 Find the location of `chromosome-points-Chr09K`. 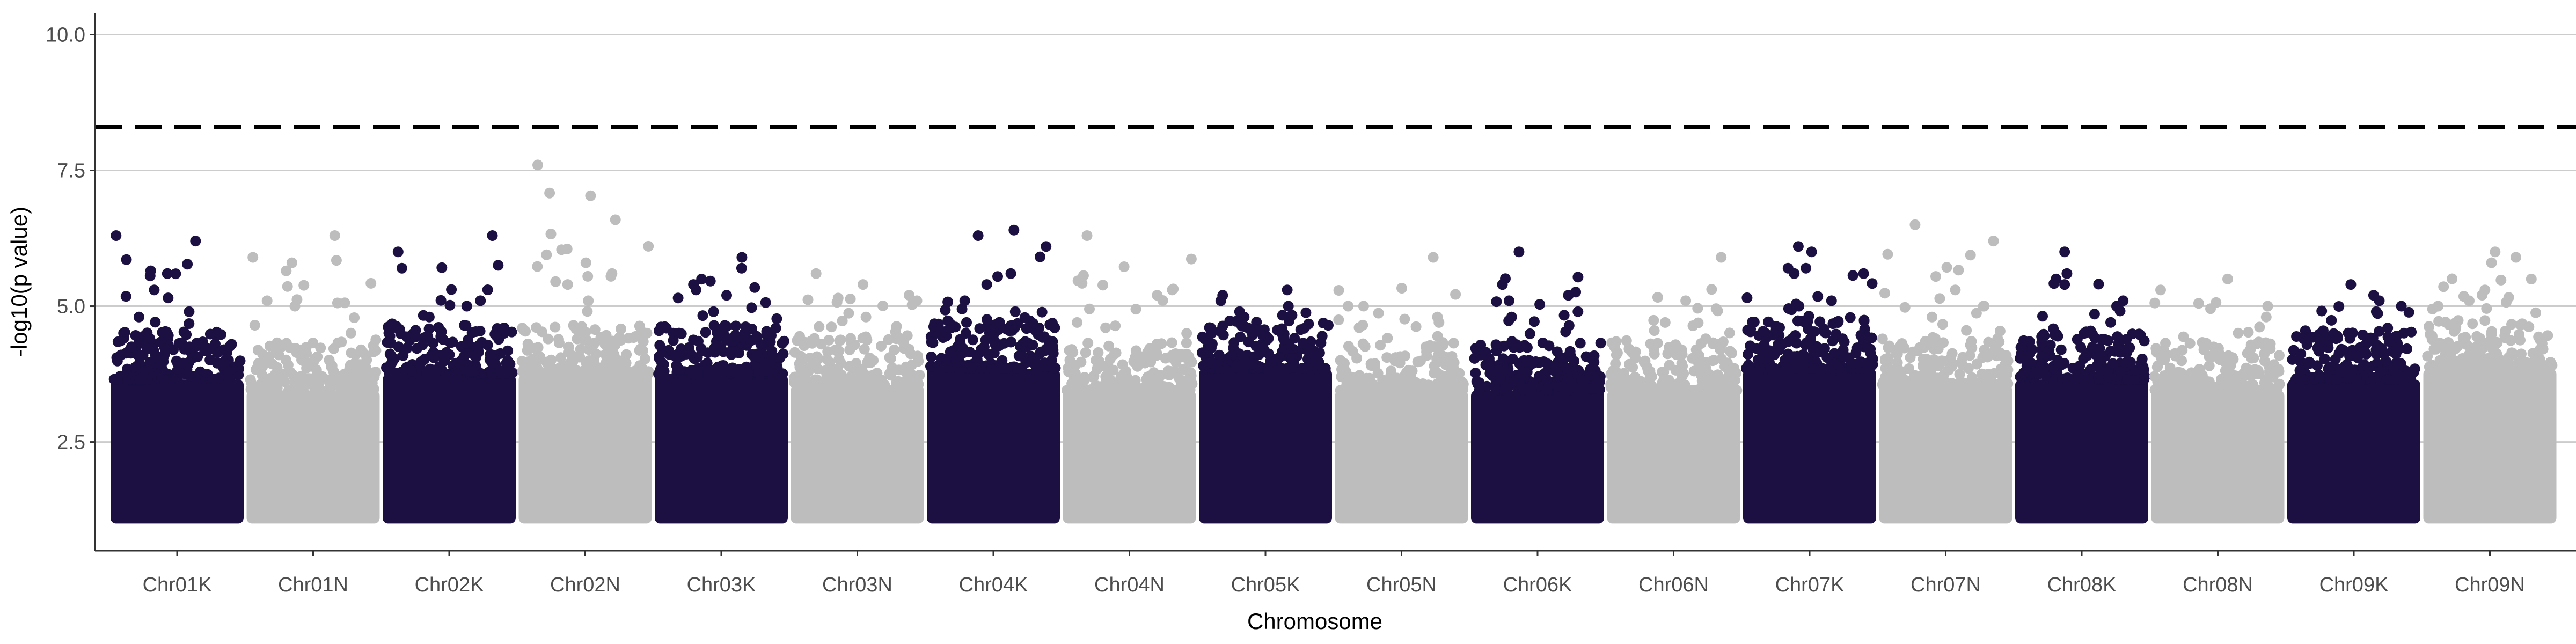

chromosome-points-Chr09K is located at coordinates (2353, 401).